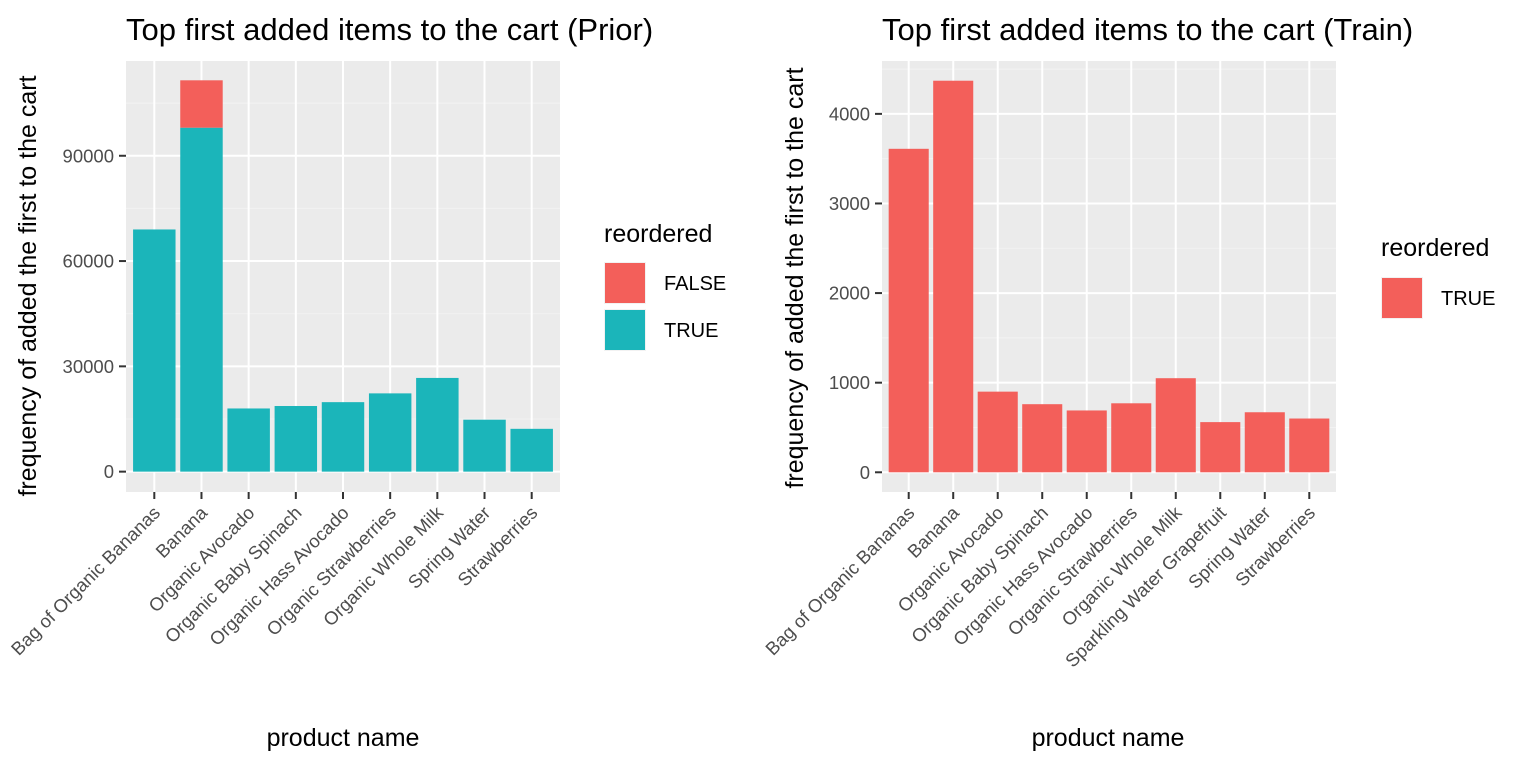 This screenshot has width=1536, height=768. I want to click on legend: reordered FALSE TRUE, so click(665, 285).